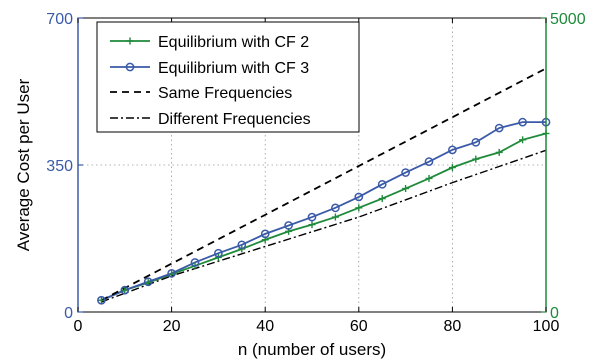 This screenshot has height=363, width=605. I want to click on legend-label-cf2: Equilibrium with CF 2, so click(233, 42).